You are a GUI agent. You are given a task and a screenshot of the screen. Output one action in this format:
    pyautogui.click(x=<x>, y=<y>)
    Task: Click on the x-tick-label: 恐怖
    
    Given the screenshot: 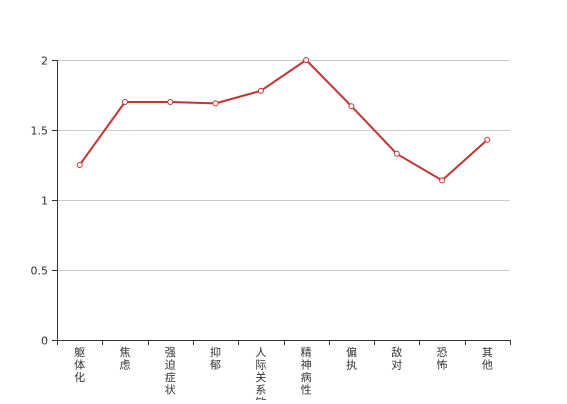 What is the action you would take?
    pyautogui.click(x=442, y=359)
    